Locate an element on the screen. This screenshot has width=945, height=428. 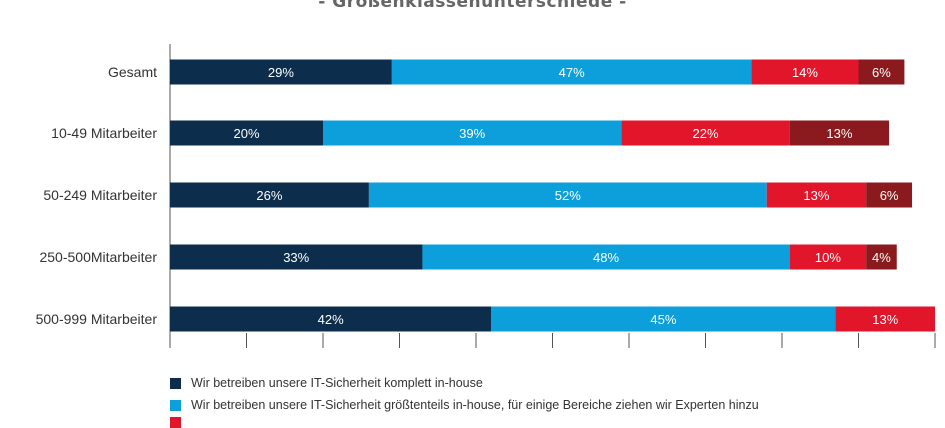
data-label: 20% is located at coordinates (246, 133).